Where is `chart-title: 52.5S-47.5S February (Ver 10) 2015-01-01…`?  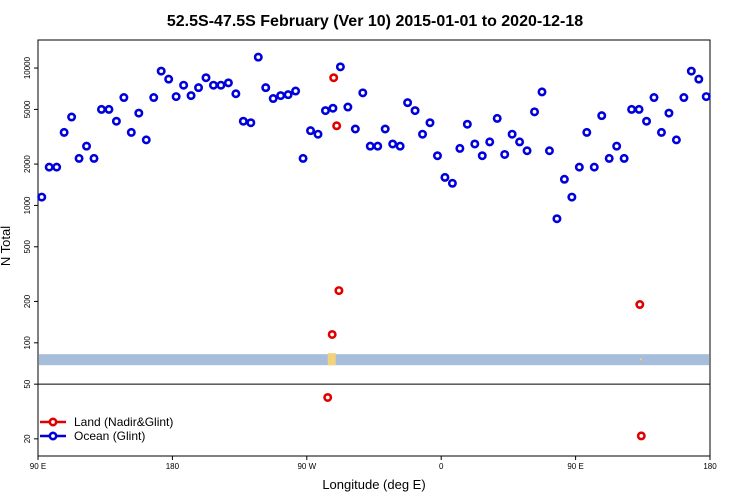
chart-title: 52.5S-47.5S February (Ver 10) 2015-01-01… is located at coordinates (375, 21).